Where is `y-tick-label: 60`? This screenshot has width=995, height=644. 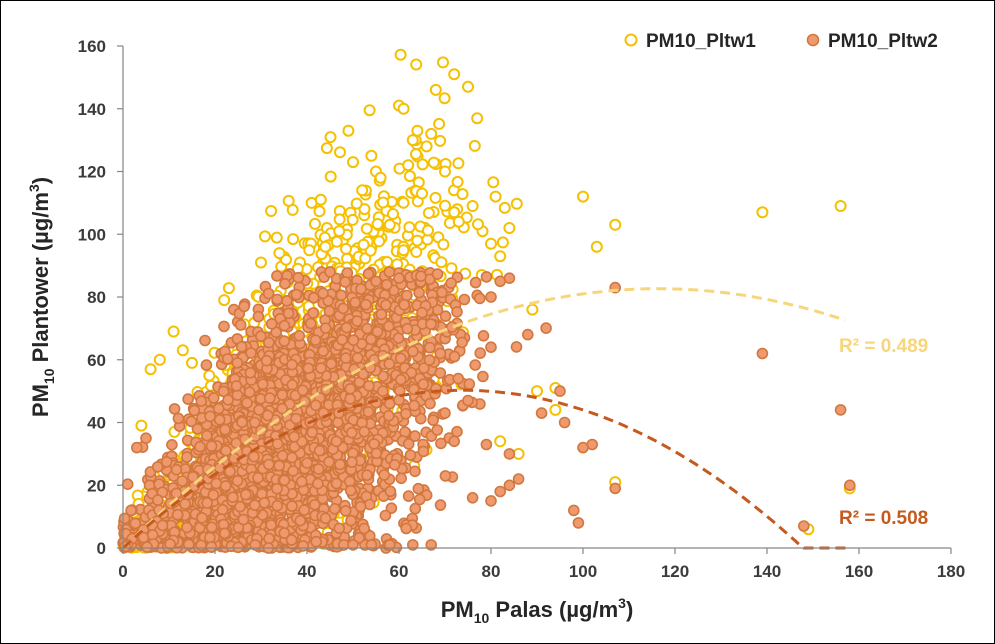 y-tick-label: 60 is located at coordinates (96, 360).